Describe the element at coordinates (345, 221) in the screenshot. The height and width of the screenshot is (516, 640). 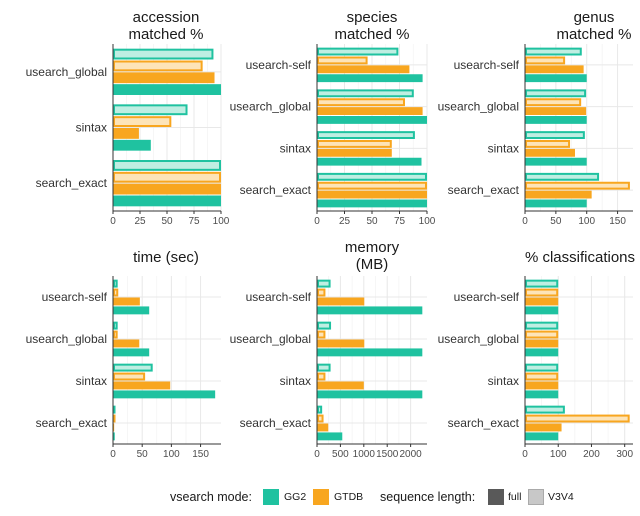
I see `x-tick-label: 25` at that location.